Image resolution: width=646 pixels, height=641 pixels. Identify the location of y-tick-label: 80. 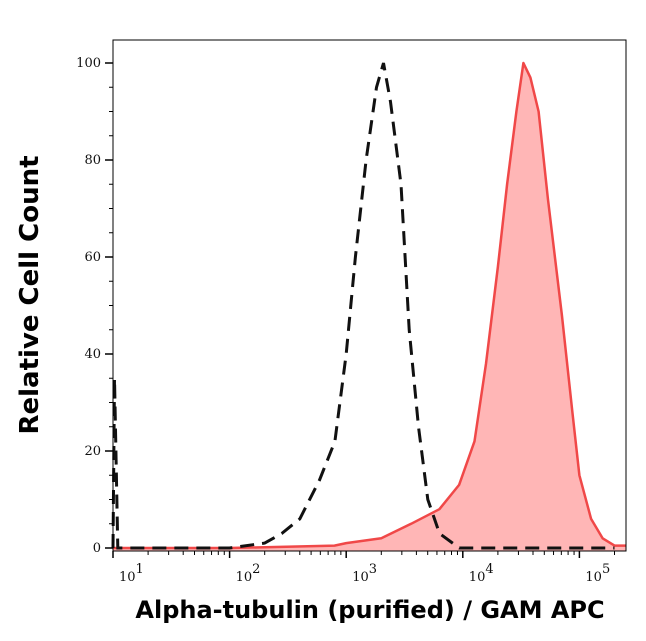
(92, 160).